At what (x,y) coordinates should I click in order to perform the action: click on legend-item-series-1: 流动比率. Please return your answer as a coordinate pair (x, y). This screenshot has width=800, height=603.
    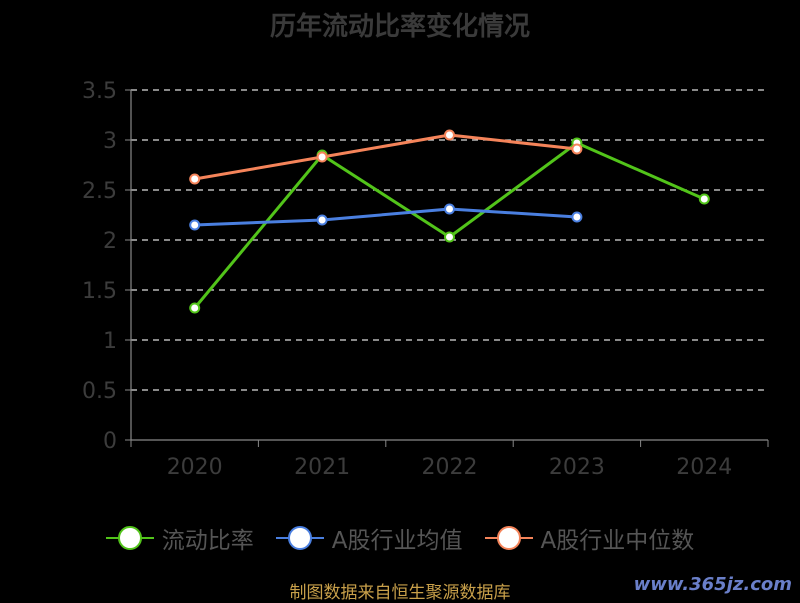
    Looking at the image, I should click on (179, 538).